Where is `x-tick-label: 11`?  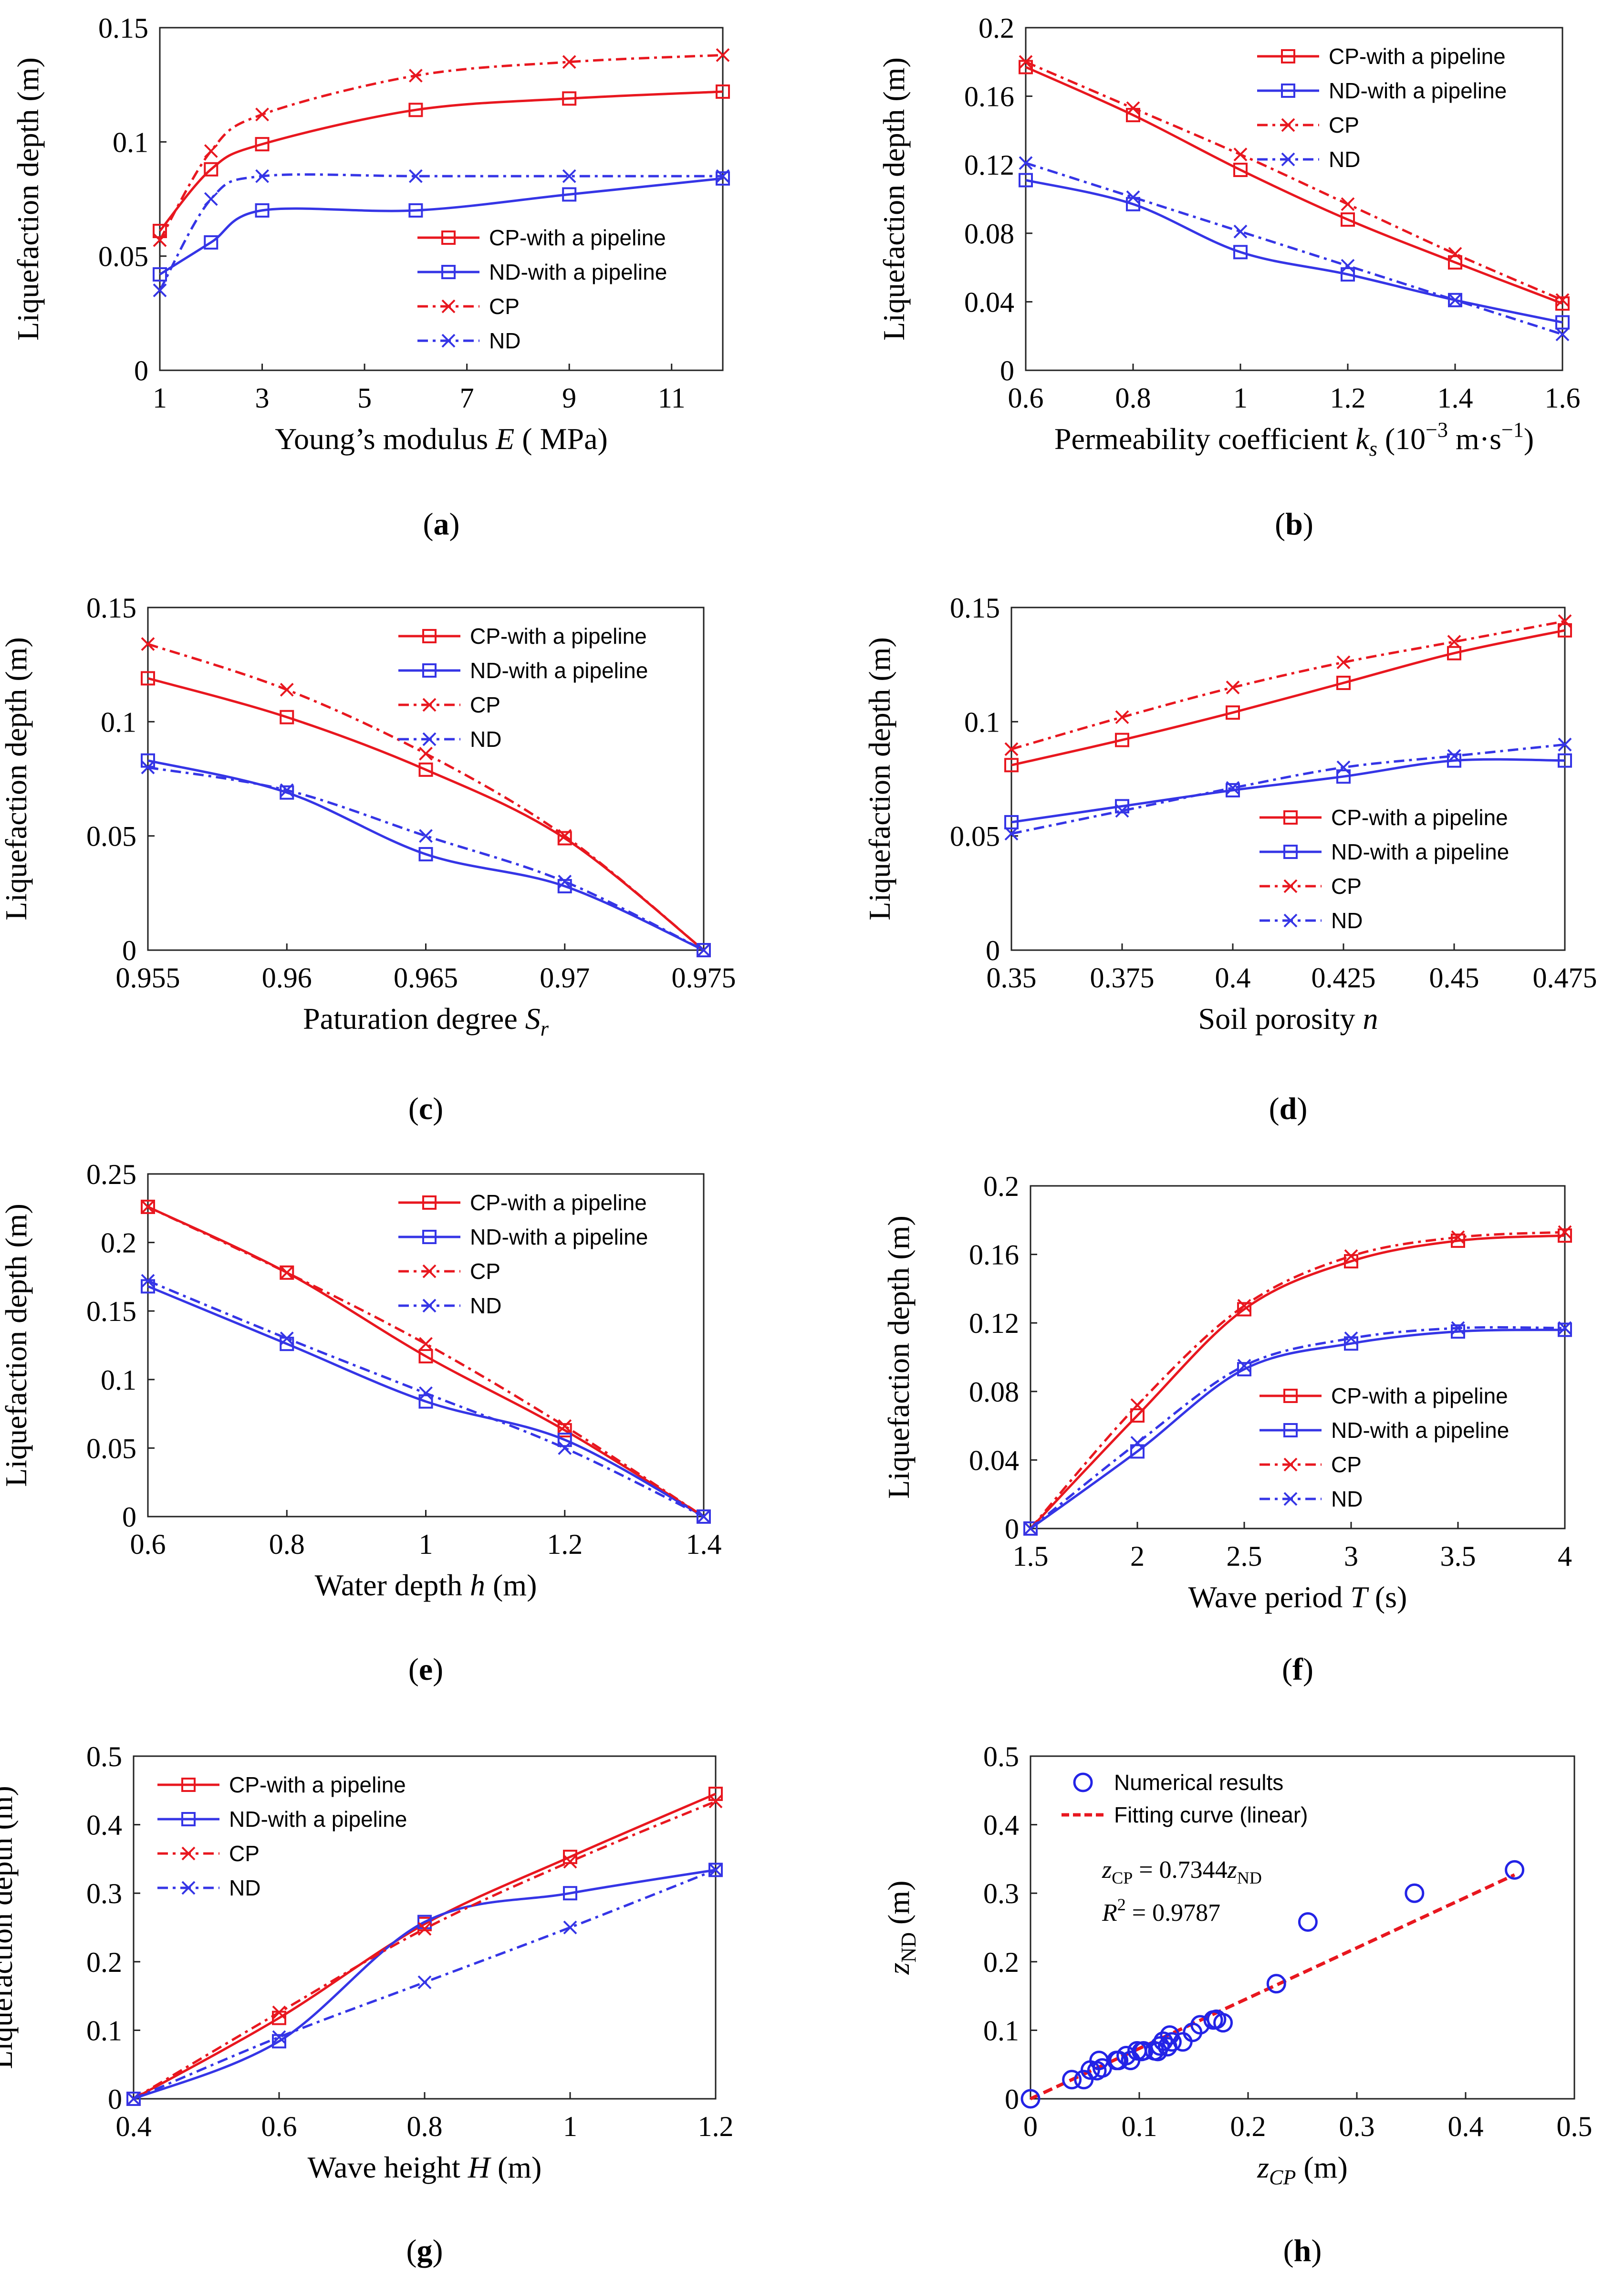
x-tick-label: 11 is located at coordinates (672, 398).